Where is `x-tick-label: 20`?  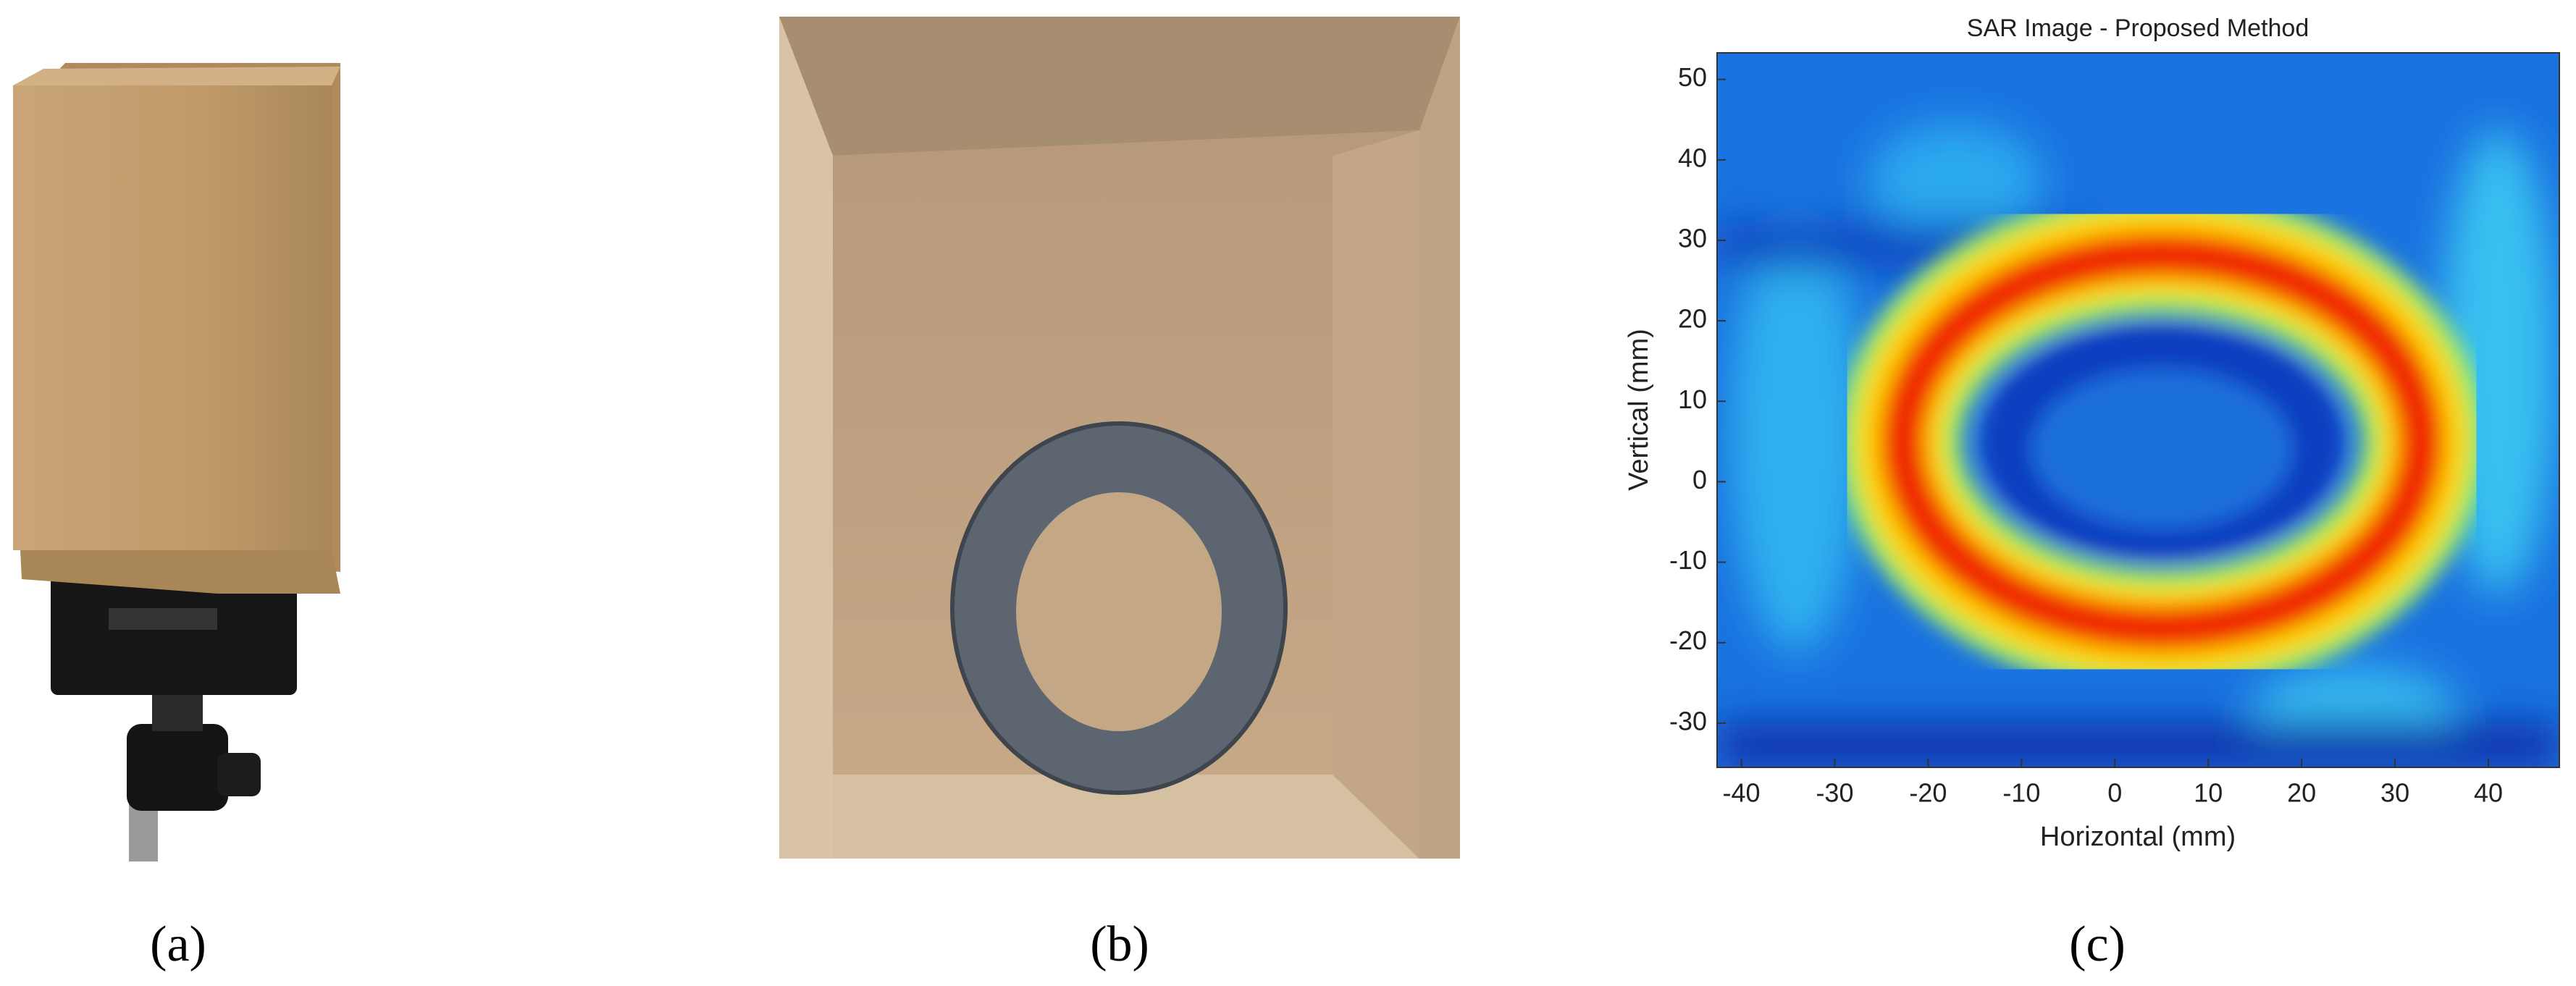 x-tick-label: 20 is located at coordinates (2301, 793).